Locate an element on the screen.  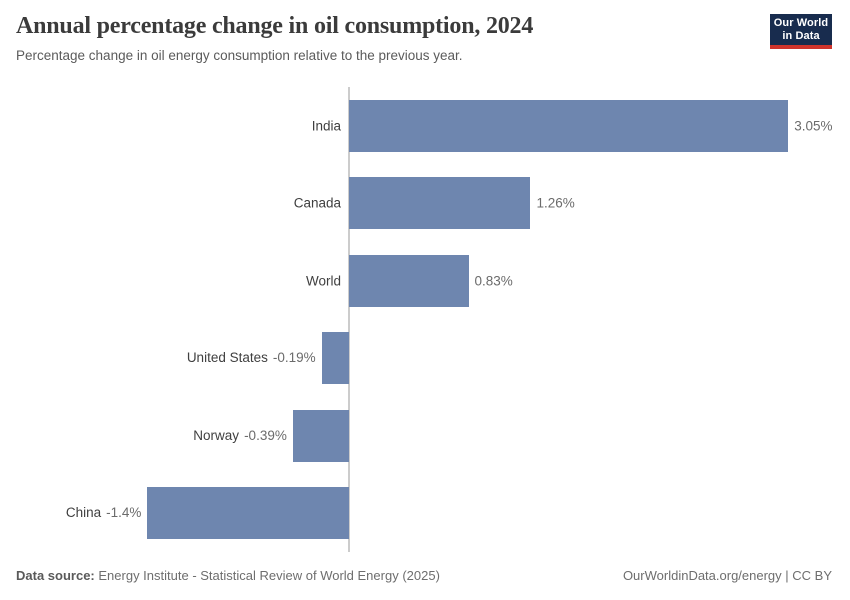
negative-bar-label-group: United States -0.19% is located at coordinates (251, 358).